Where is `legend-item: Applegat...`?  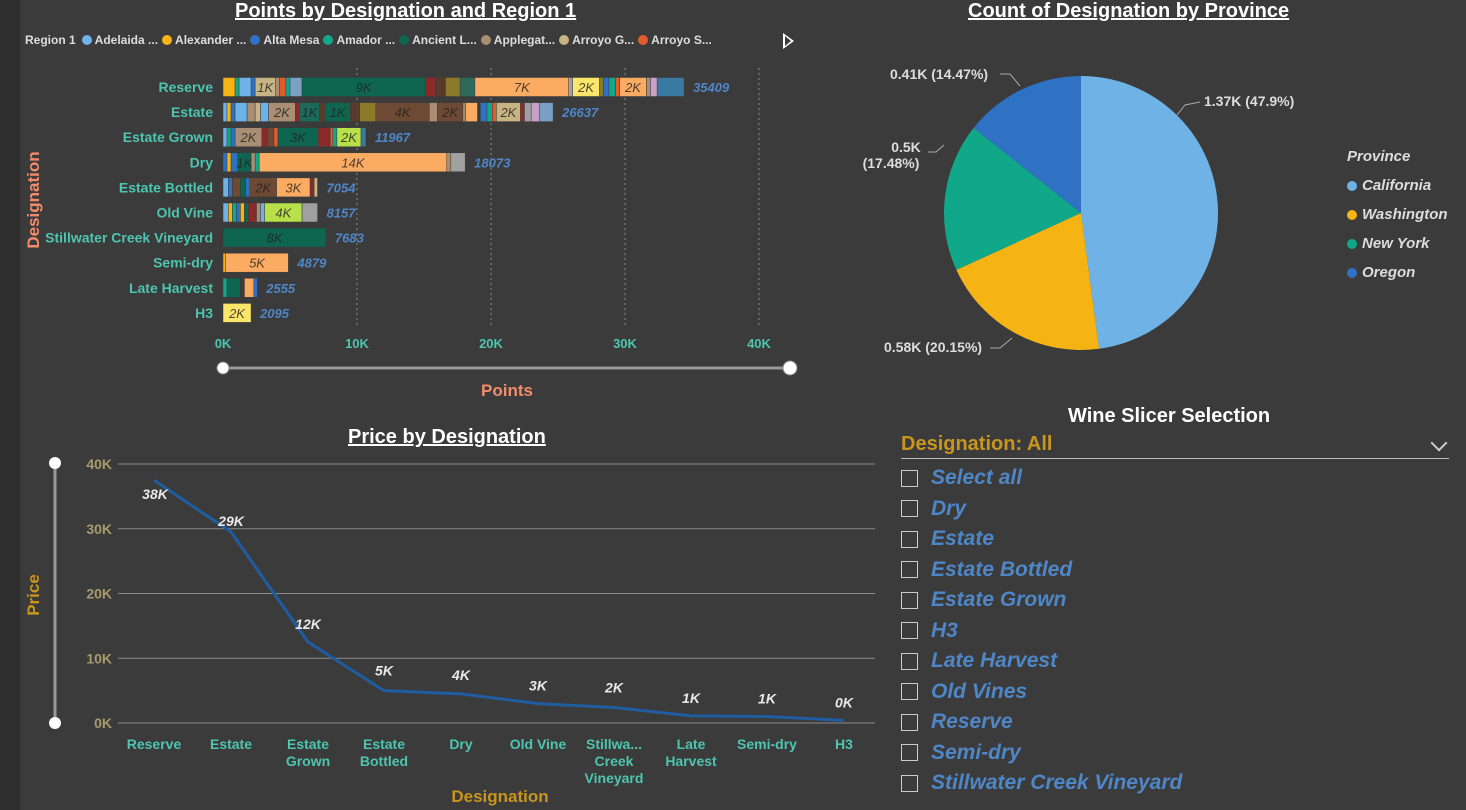 legend-item: Applegat... is located at coordinates (517, 40).